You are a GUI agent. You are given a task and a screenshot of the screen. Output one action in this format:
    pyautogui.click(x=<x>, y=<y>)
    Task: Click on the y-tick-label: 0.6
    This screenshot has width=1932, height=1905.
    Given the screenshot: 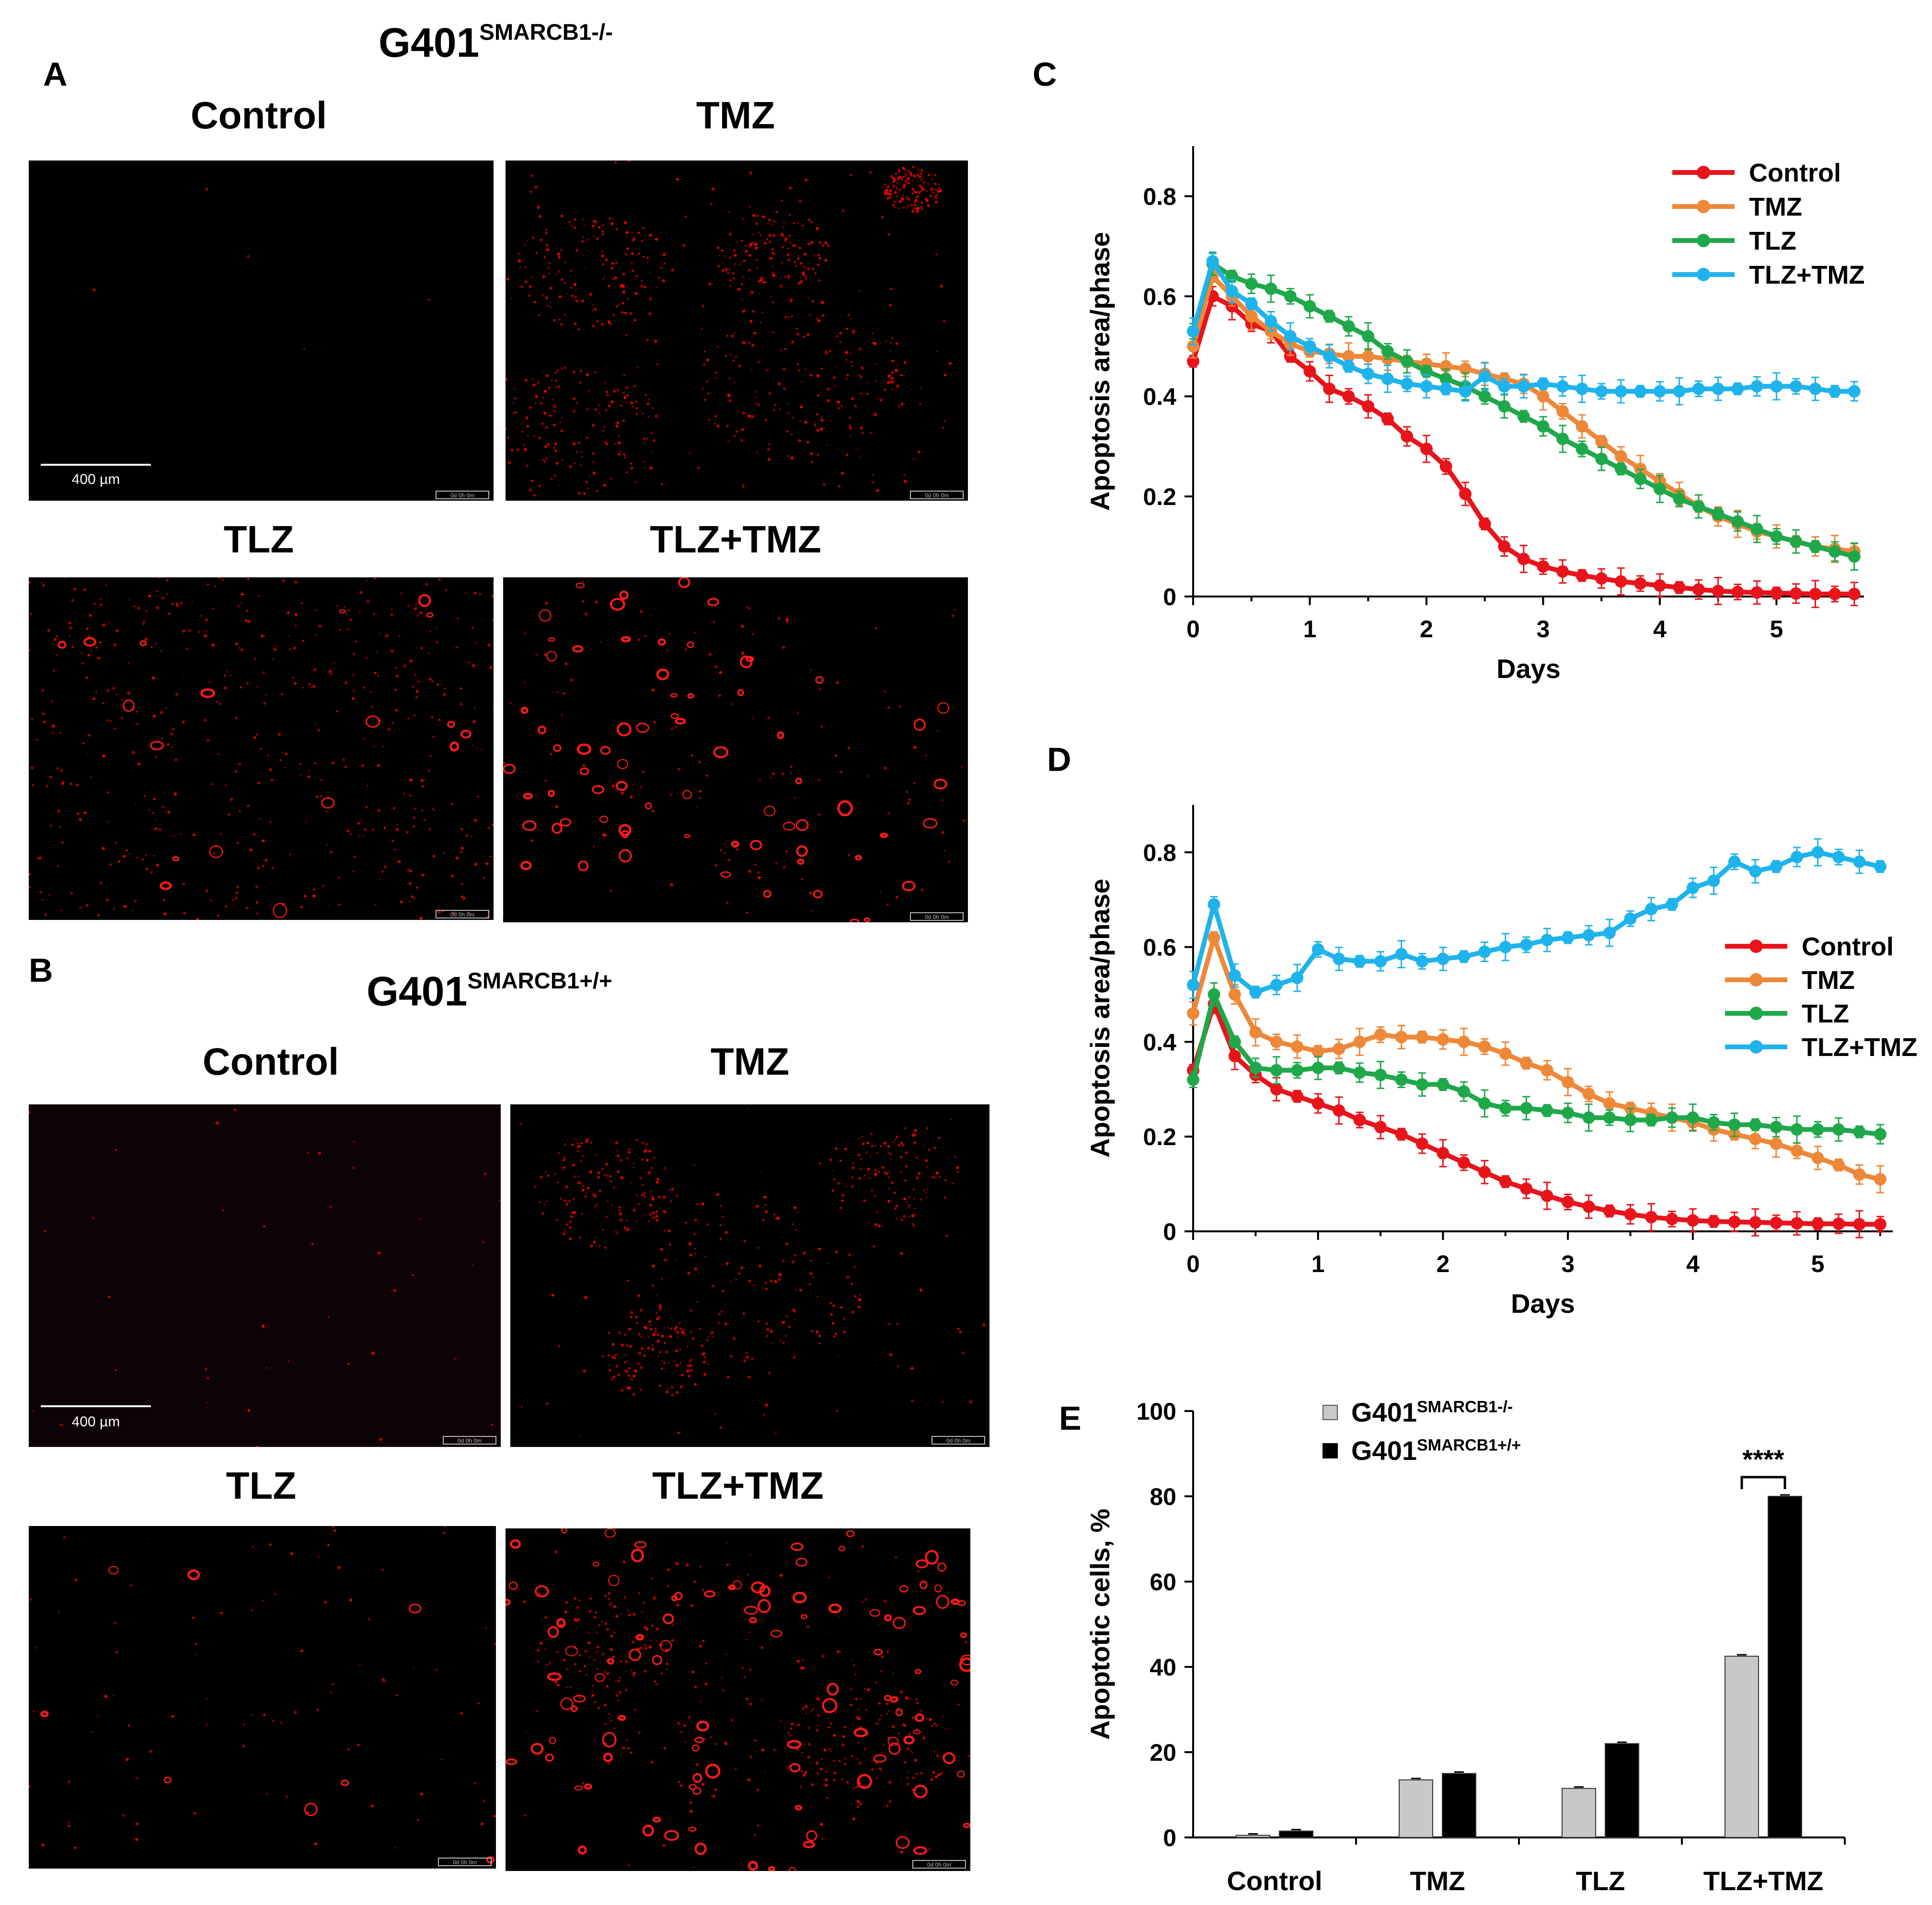 What is the action you would take?
    pyautogui.click(x=1159, y=947)
    